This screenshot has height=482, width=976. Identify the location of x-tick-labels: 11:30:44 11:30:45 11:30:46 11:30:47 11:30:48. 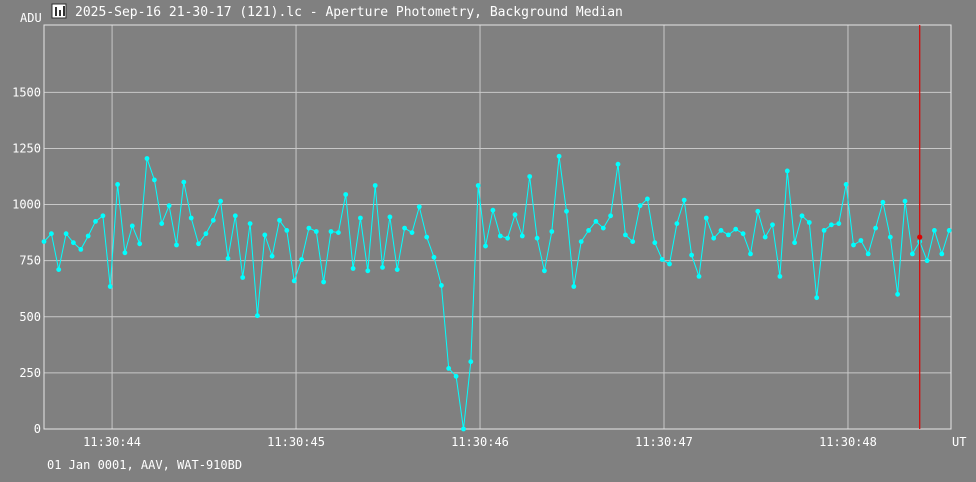
(480, 442).